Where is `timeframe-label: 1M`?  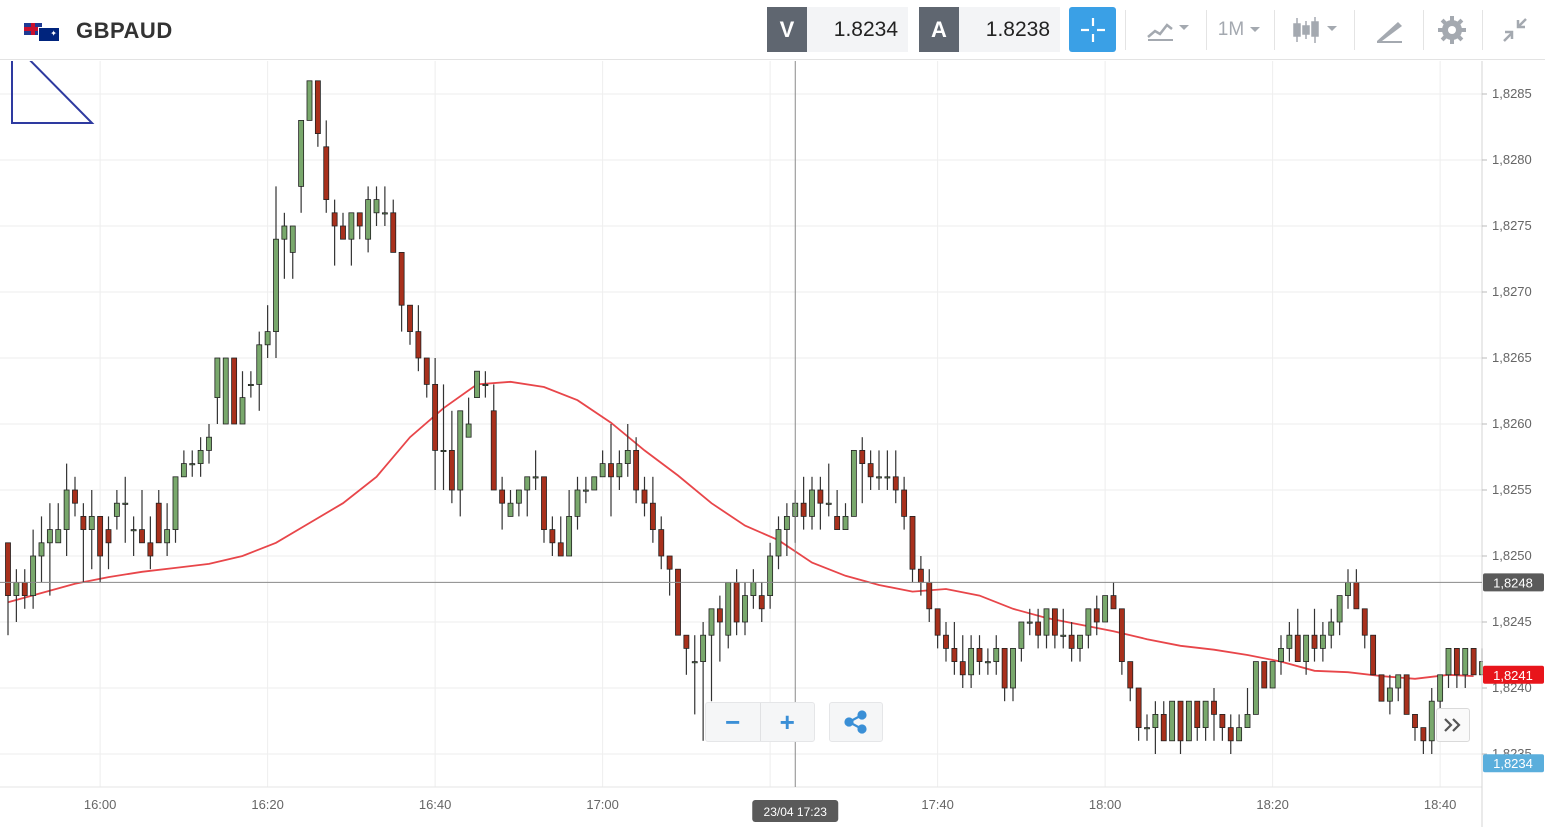 timeframe-label: 1M is located at coordinates (1231, 29).